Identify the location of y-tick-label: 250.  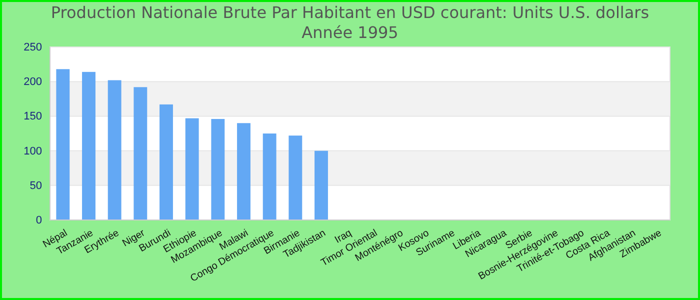
(33, 48).